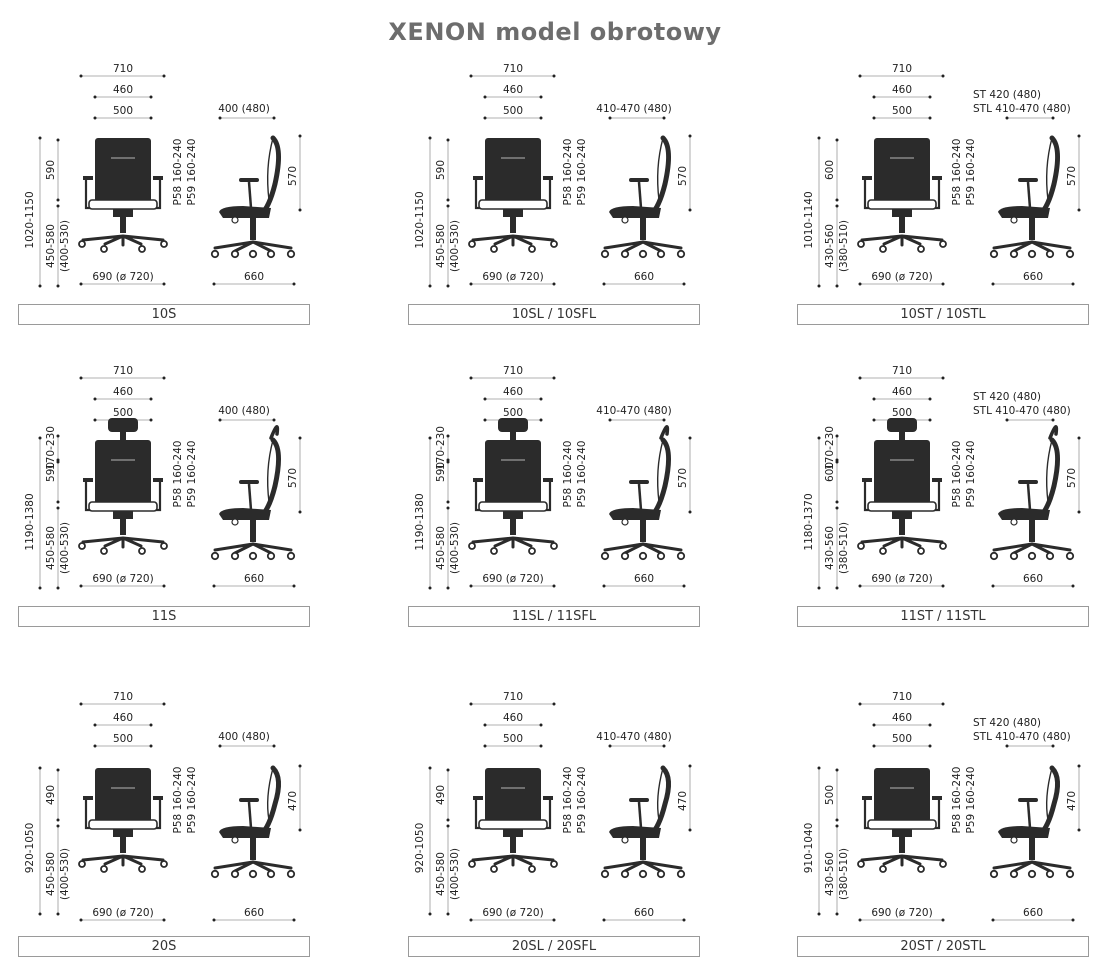 The image size is (1110, 968). What do you see at coordinates (51, 874) in the screenshot?
I see `dimension-seat-height: 450-580` at bounding box center [51, 874].